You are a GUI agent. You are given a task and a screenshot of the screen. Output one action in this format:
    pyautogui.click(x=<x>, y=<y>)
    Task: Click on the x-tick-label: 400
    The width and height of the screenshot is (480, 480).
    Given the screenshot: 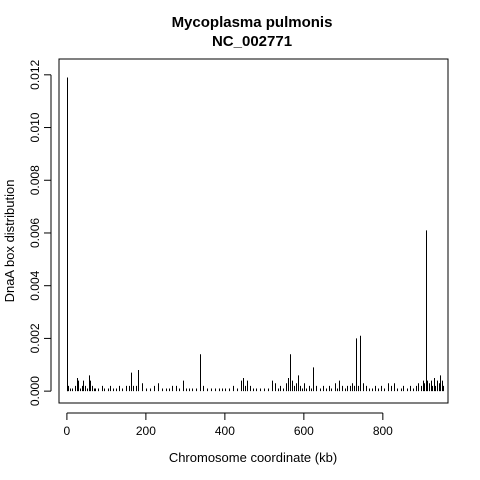 What is the action you would take?
    pyautogui.click(x=225, y=431)
    